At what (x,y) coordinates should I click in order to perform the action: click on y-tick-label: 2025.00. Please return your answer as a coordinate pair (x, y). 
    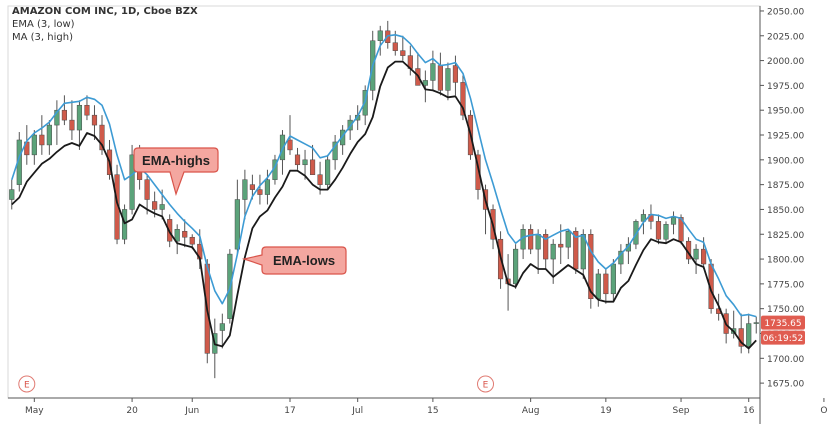
    Looking at the image, I should click on (785, 37).